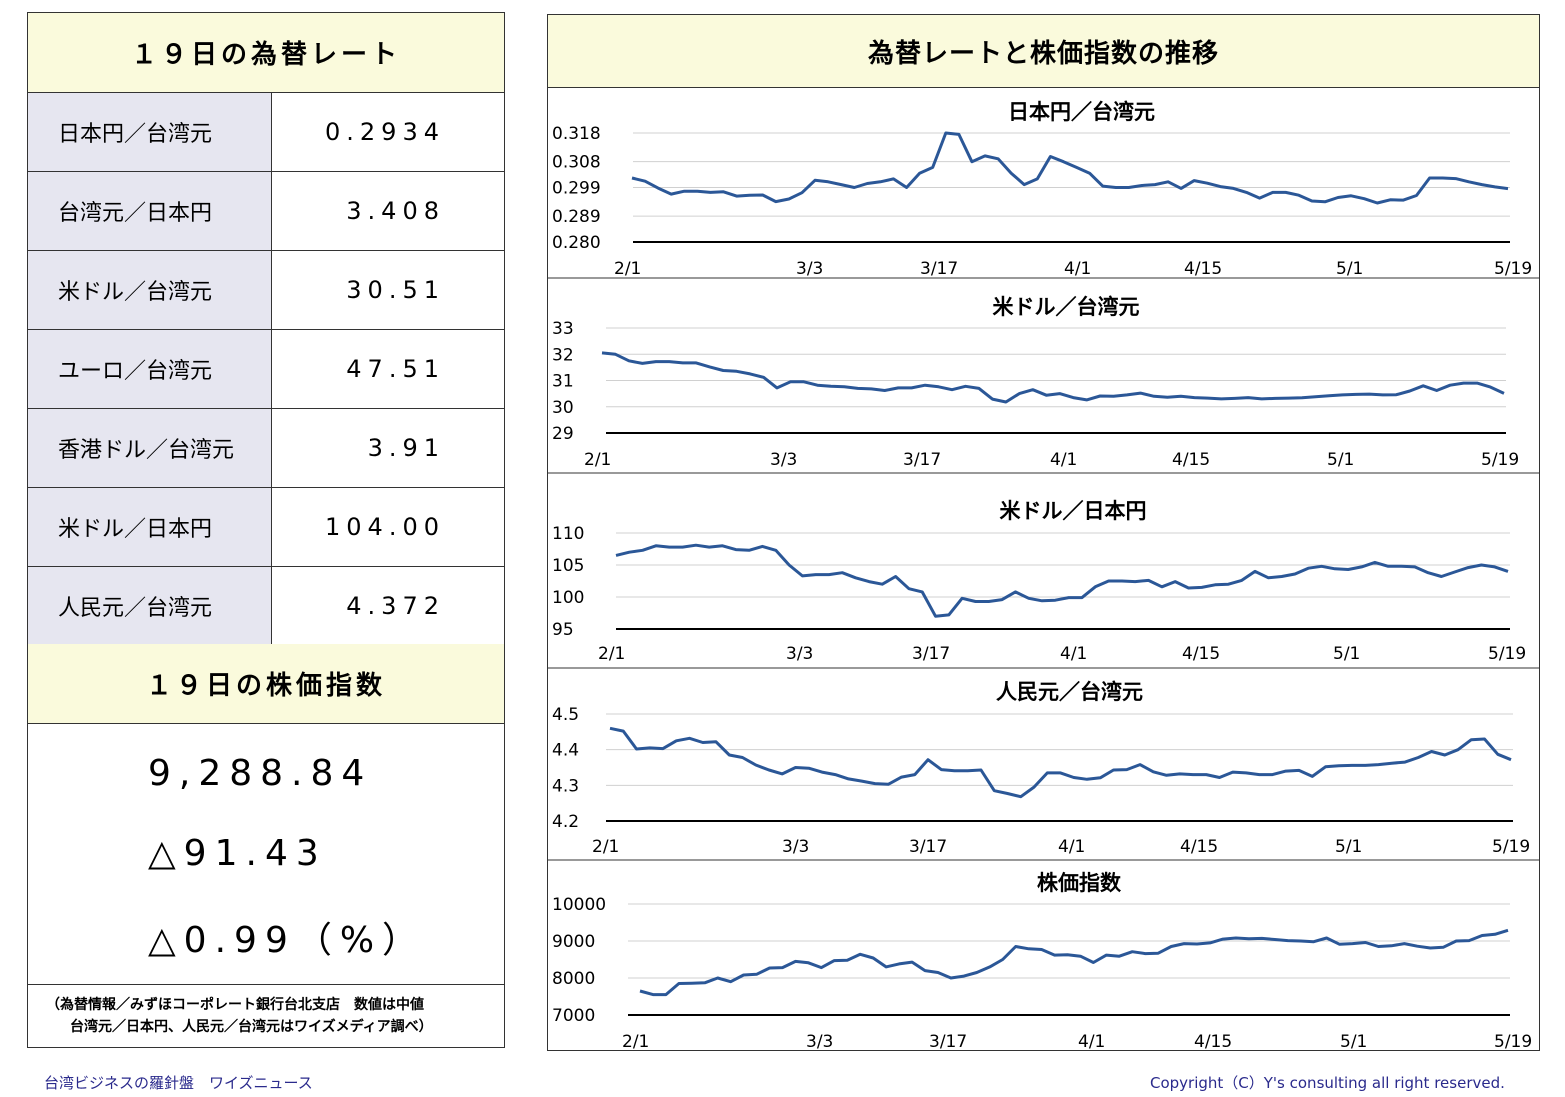  I want to click on footnote-line-1: （為替情報／みずほコーポレート銀行台北支店 数値は中値, so click(235, 1005).